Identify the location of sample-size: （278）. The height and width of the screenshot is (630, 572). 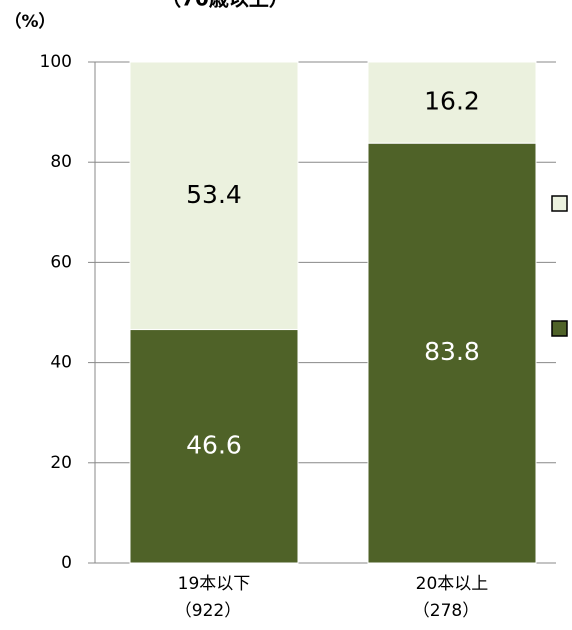
(446, 611).